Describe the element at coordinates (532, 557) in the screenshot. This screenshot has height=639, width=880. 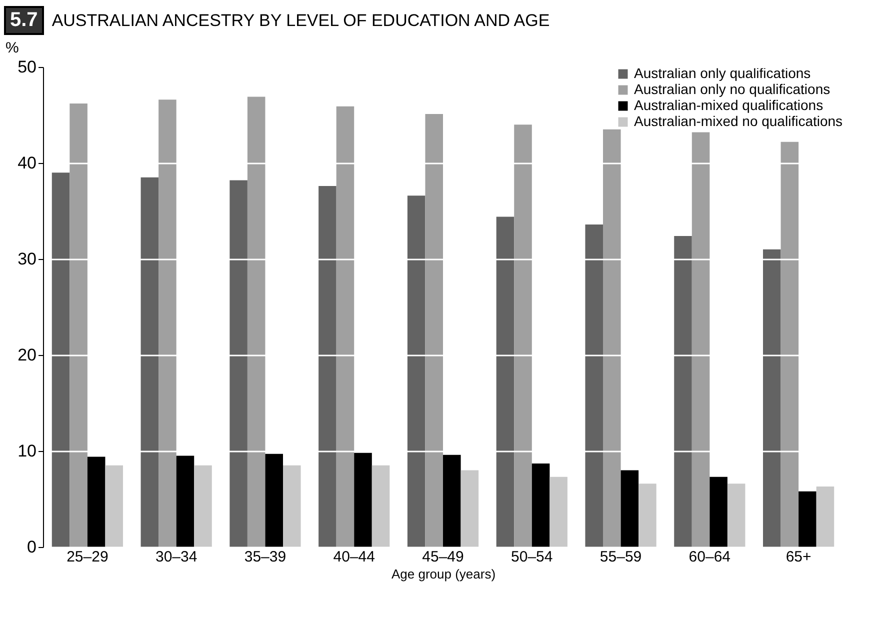
I see `x-tick-label: 50–54` at that location.